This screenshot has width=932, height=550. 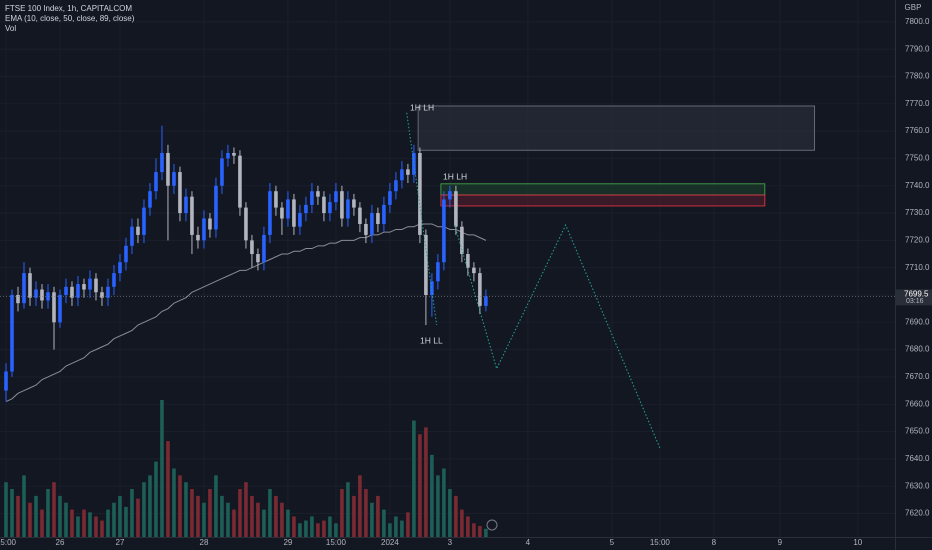 I want to click on volume-label: Vol, so click(x=10, y=28).